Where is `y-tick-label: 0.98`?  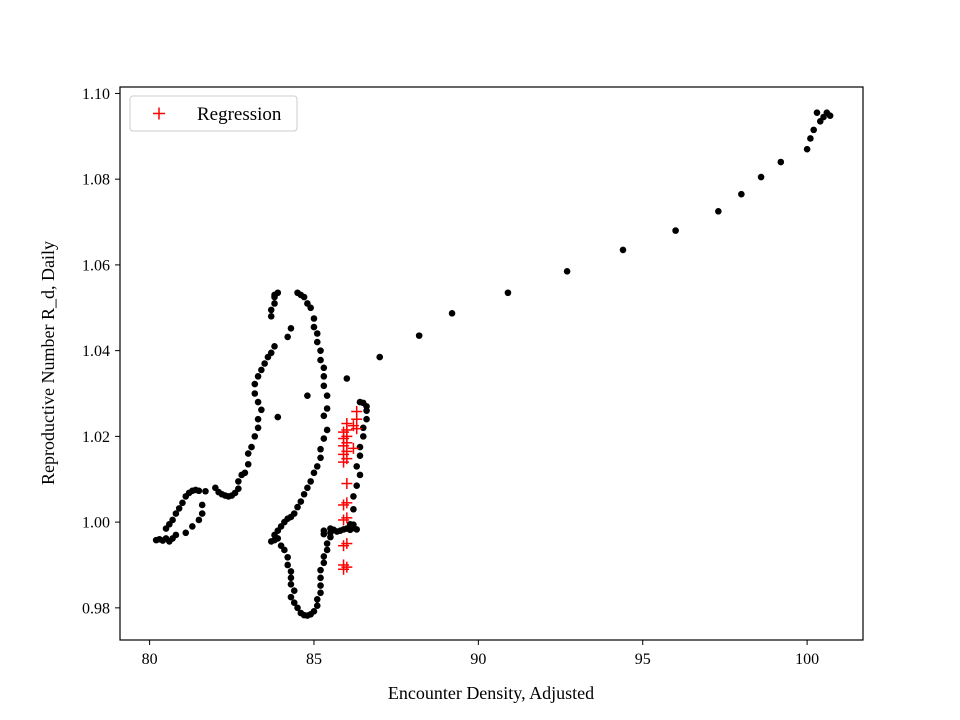 y-tick-label: 0.98 is located at coordinates (96, 608).